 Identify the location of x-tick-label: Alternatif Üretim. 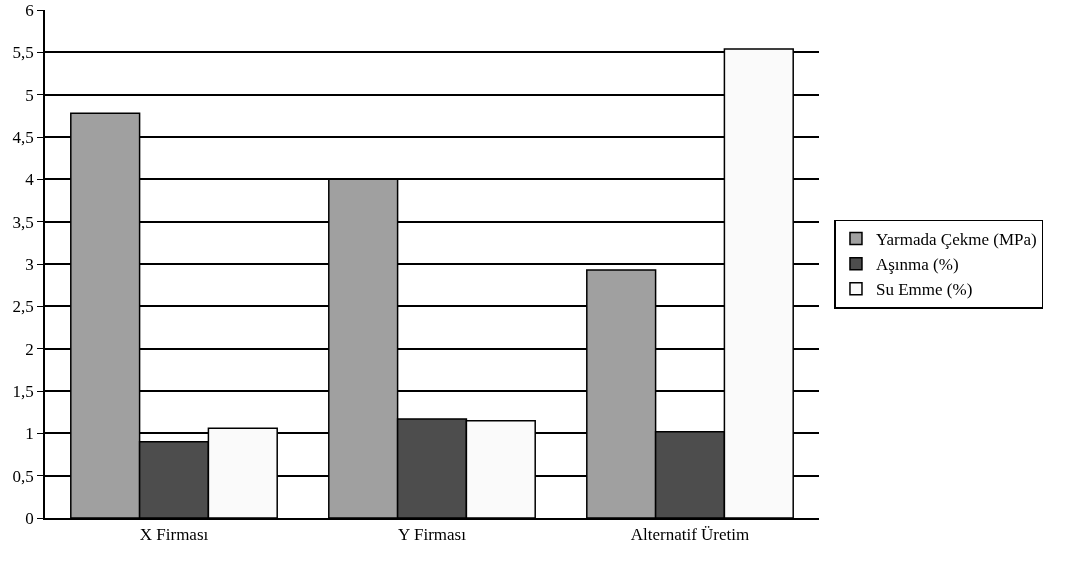
(690, 535).